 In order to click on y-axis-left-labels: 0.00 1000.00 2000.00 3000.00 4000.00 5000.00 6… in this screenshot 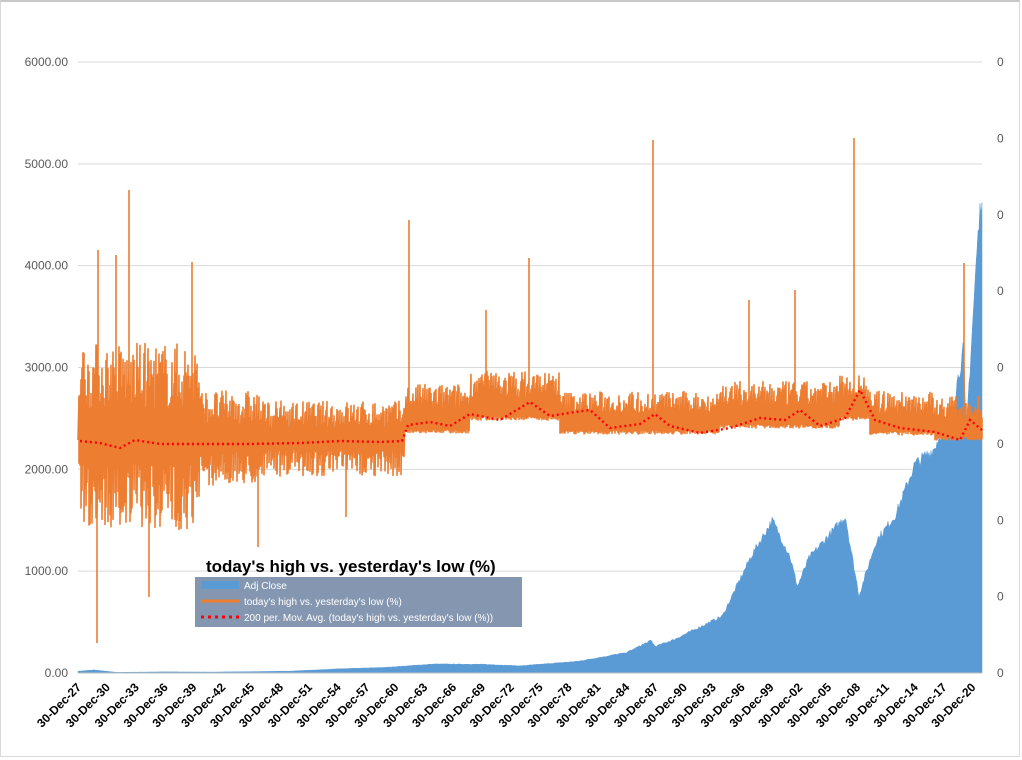, I will do `click(47, 367)`.